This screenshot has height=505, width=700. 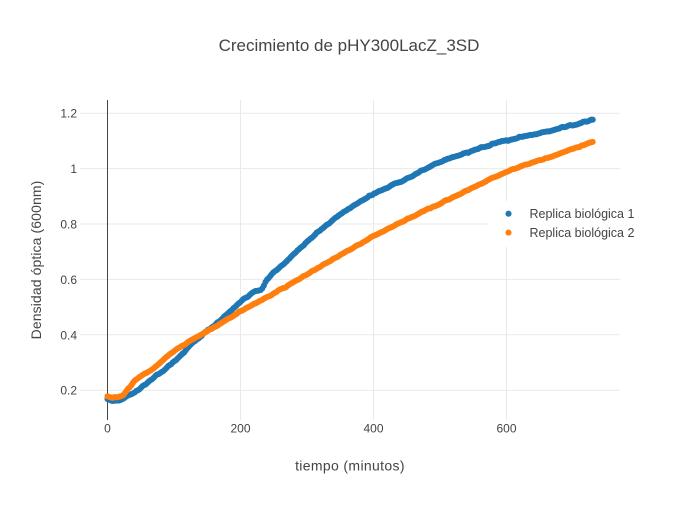 What do you see at coordinates (36, 260) in the screenshot?
I see `svg-text: Densidad óptica (600nm)` at bounding box center [36, 260].